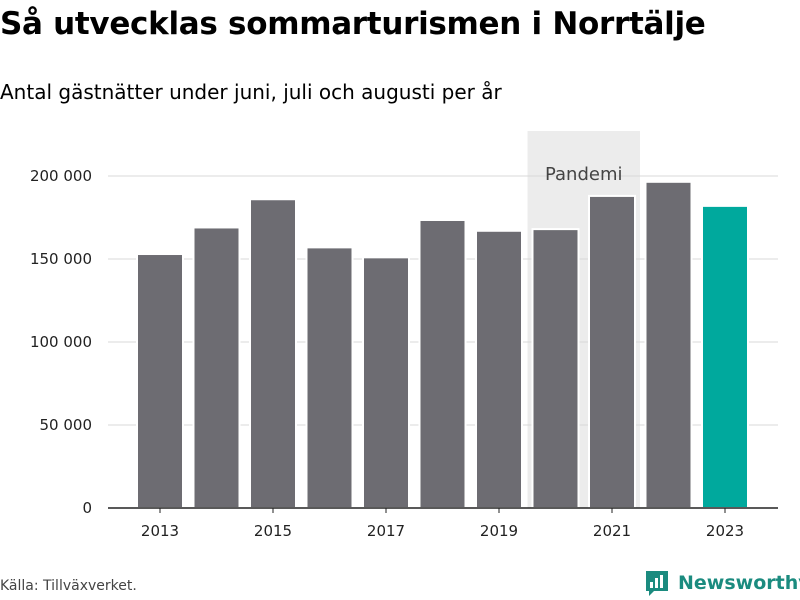  Describe the element at coordinates (584, 174) in the screenshot. I see `pandemic-label: Pandemi` at that location.